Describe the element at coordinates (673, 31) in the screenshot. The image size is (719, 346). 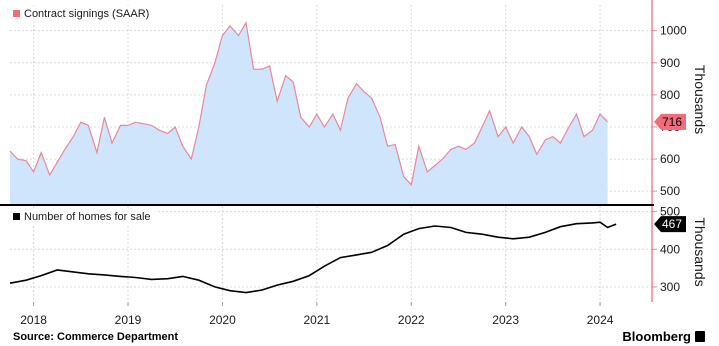
I see `signings-y-tick-label: 1000` at that location.